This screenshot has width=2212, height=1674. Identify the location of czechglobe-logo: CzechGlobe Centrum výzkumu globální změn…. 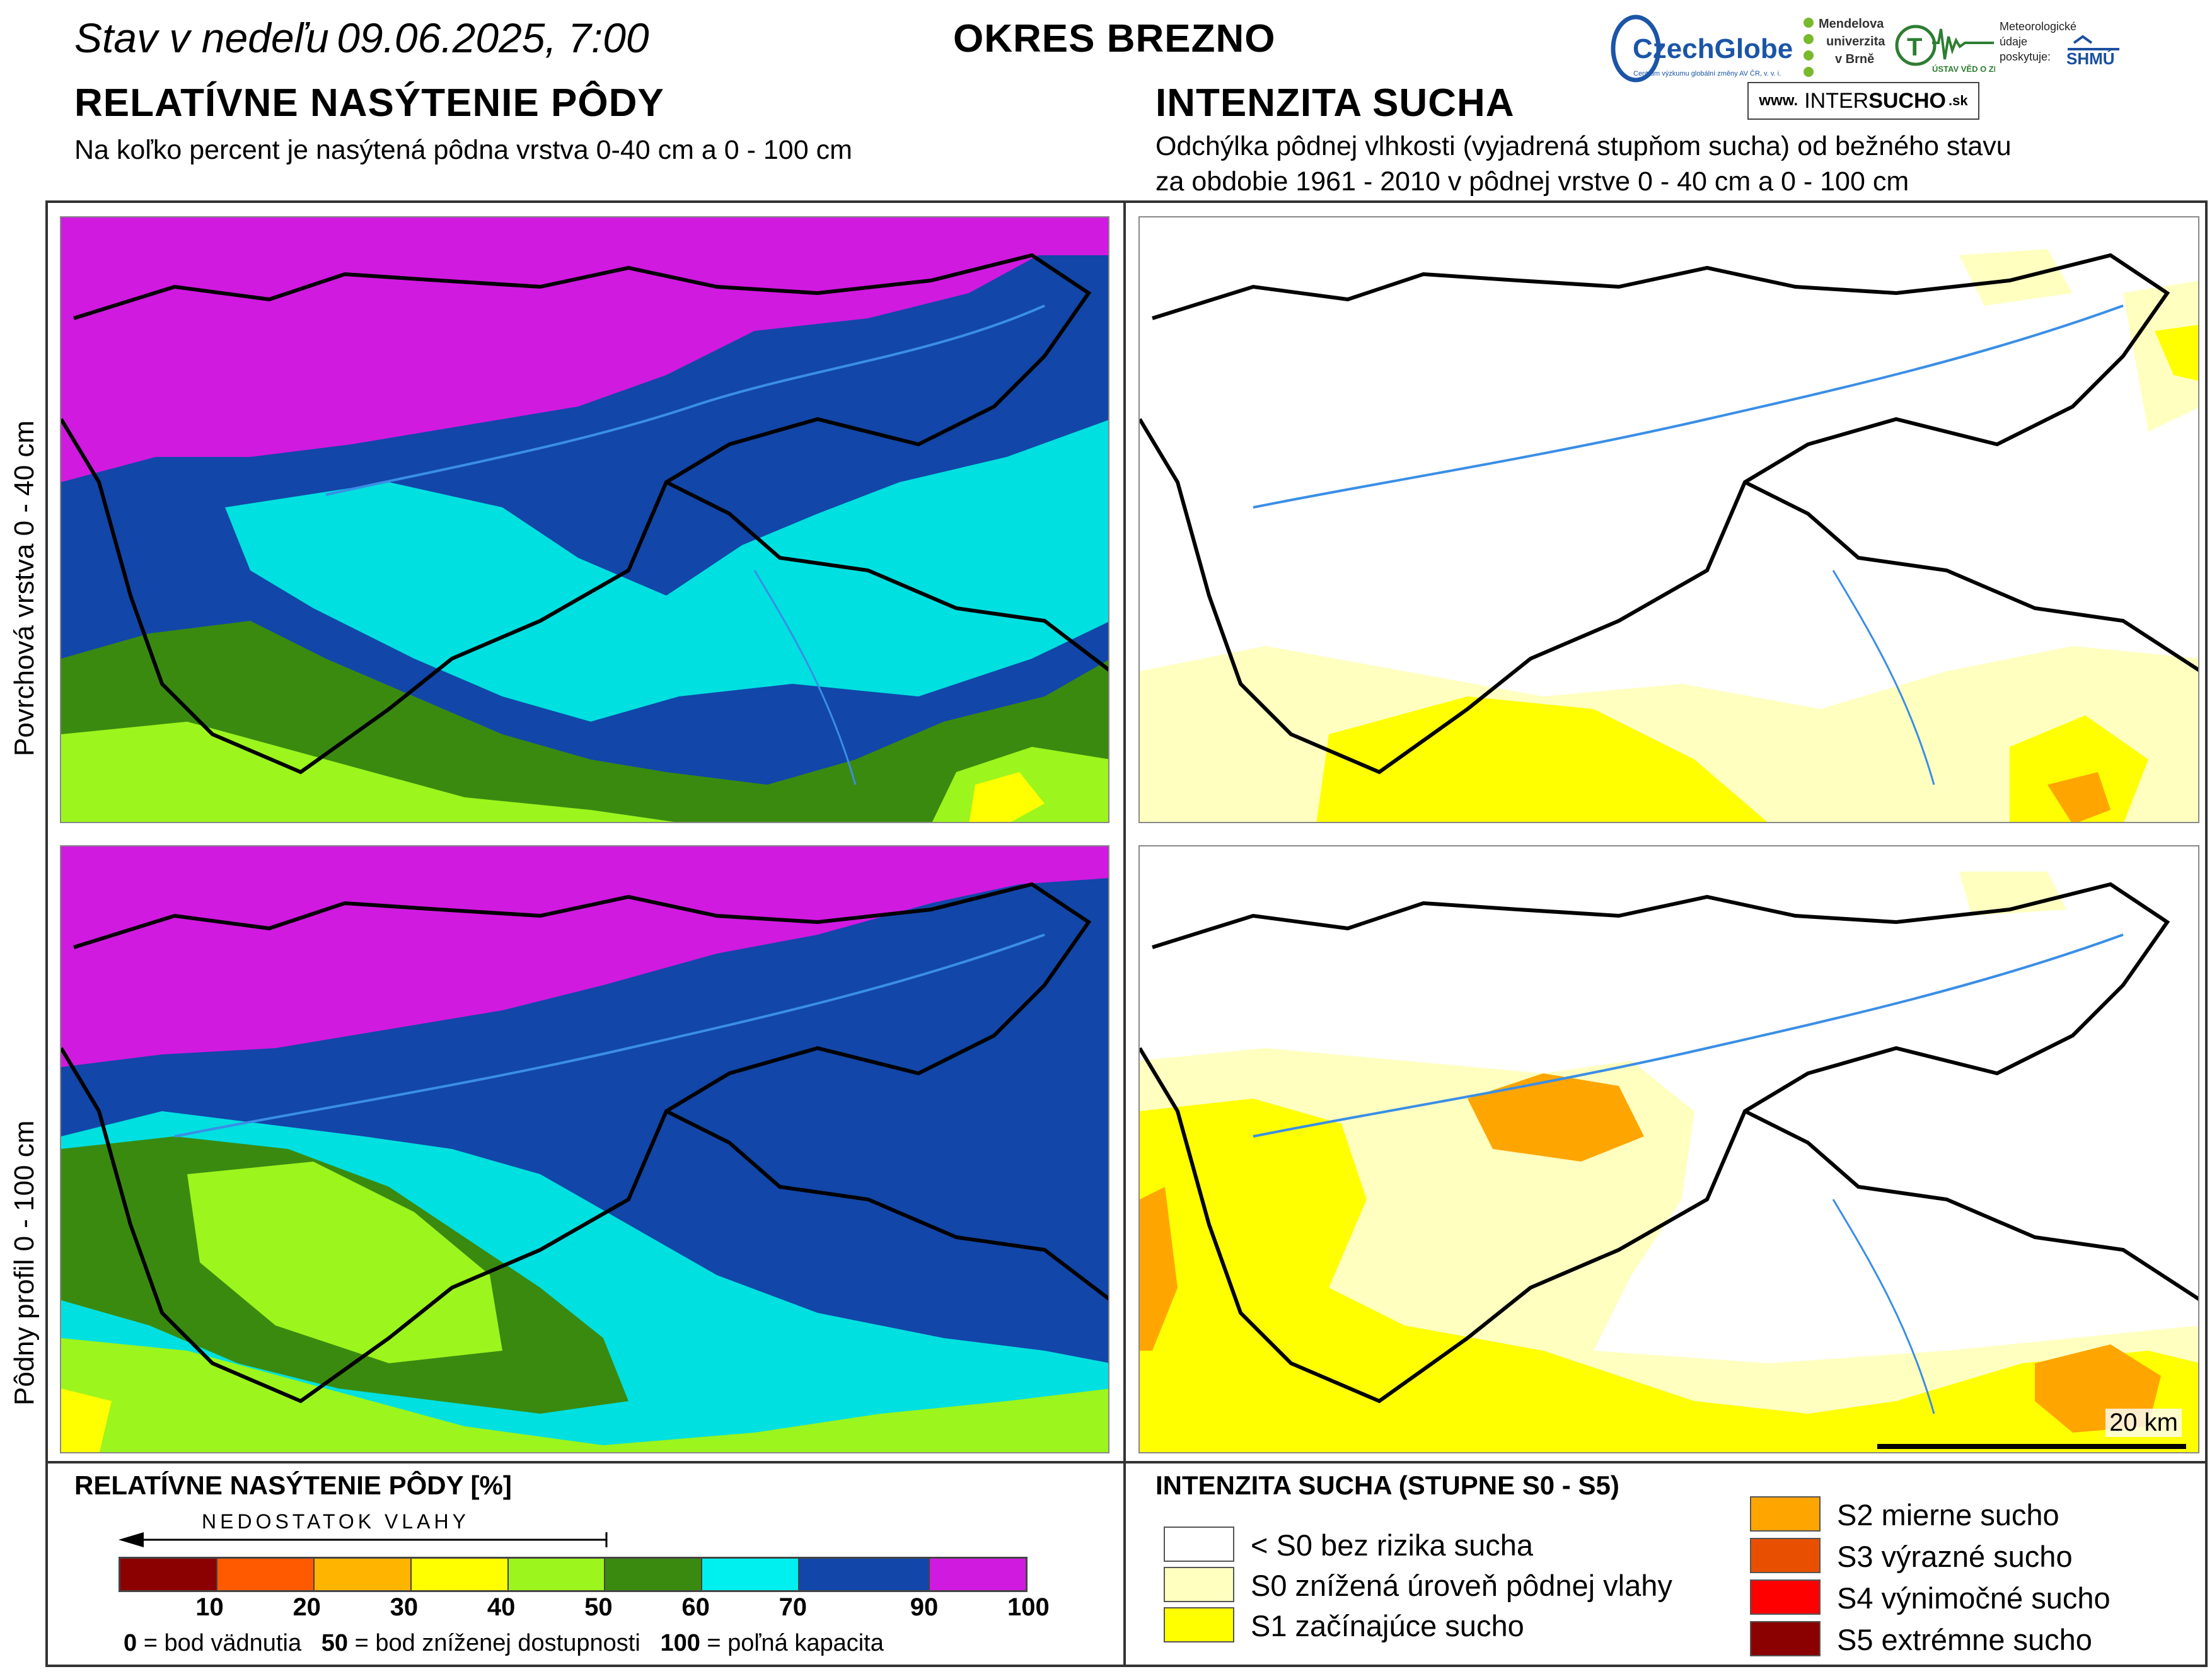
(1704, 48).